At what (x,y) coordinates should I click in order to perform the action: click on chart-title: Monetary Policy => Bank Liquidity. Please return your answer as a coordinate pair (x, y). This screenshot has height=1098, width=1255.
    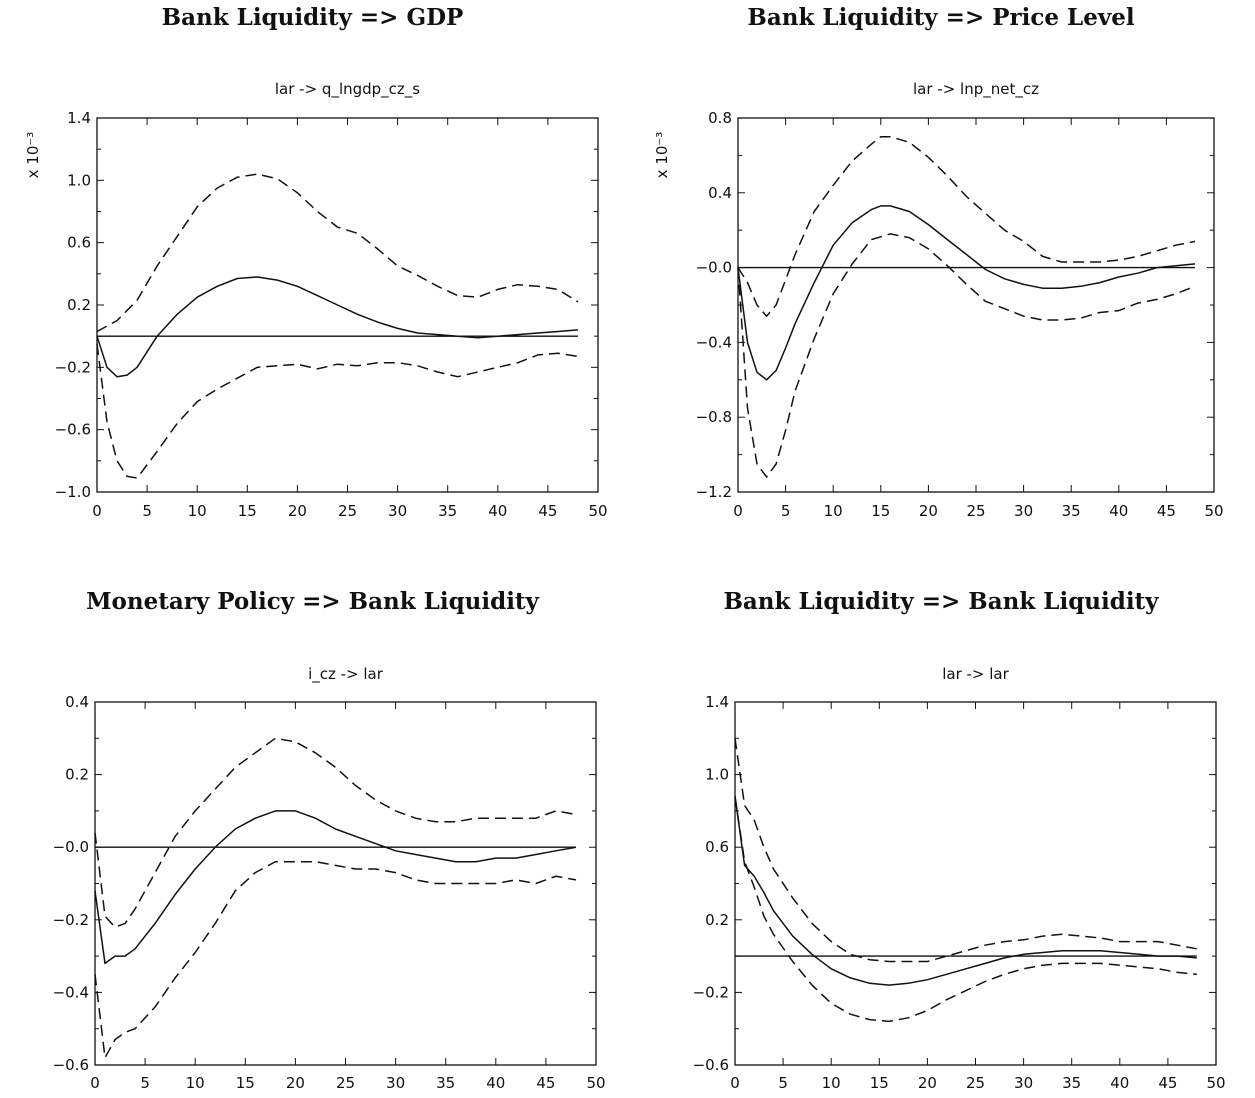
    Looking at the image, I should click on (312, 601).